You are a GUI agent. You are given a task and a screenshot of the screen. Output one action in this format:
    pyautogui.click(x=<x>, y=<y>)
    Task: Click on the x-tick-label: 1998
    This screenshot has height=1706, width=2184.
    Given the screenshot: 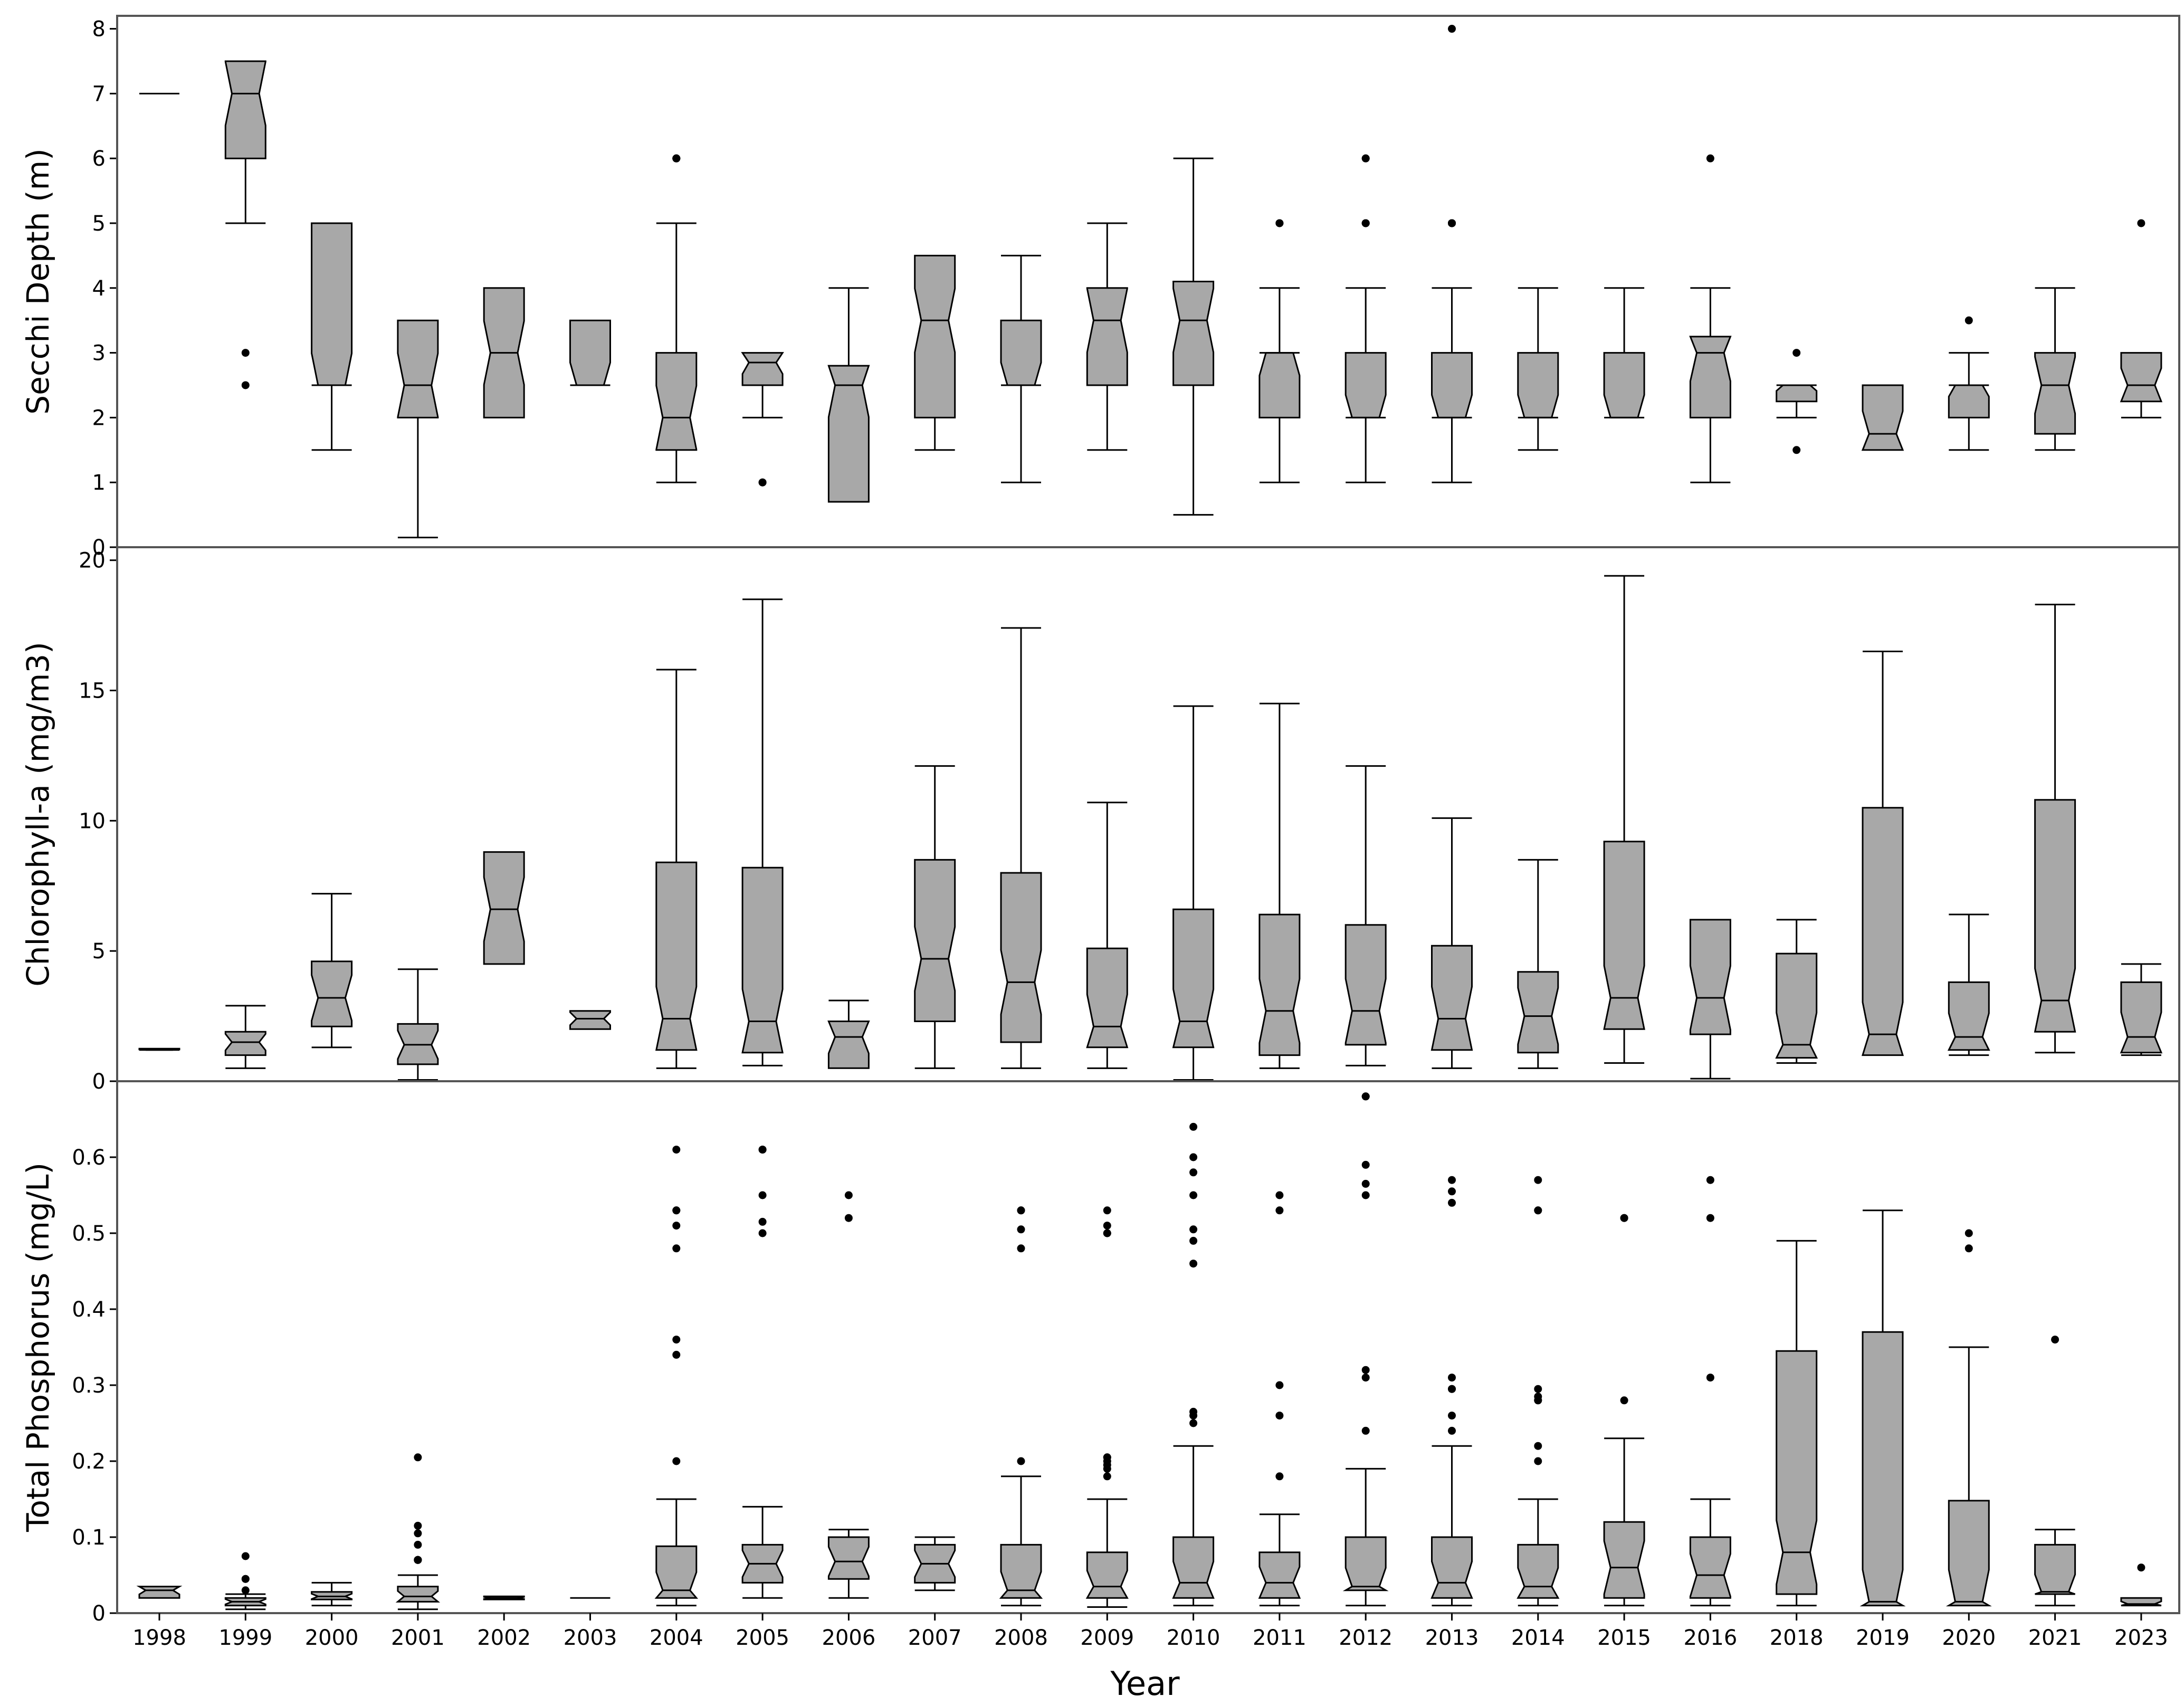 What is the action you would take?
    pyautogui.click(x=159, y=1638)
    